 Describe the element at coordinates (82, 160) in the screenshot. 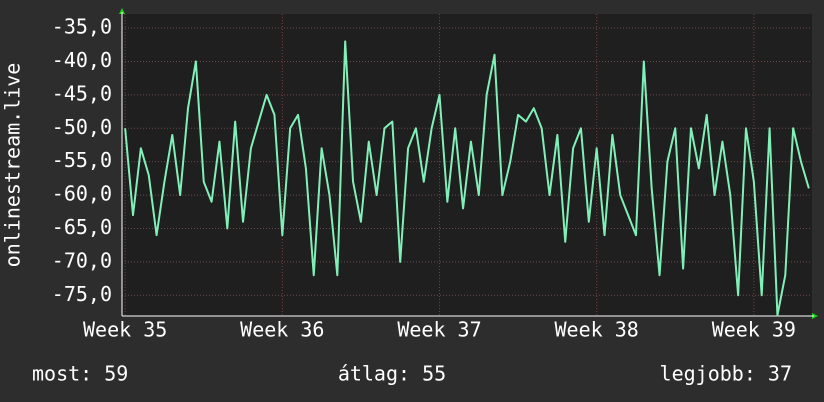

I see `y-tick-label: -55,0` at that location.